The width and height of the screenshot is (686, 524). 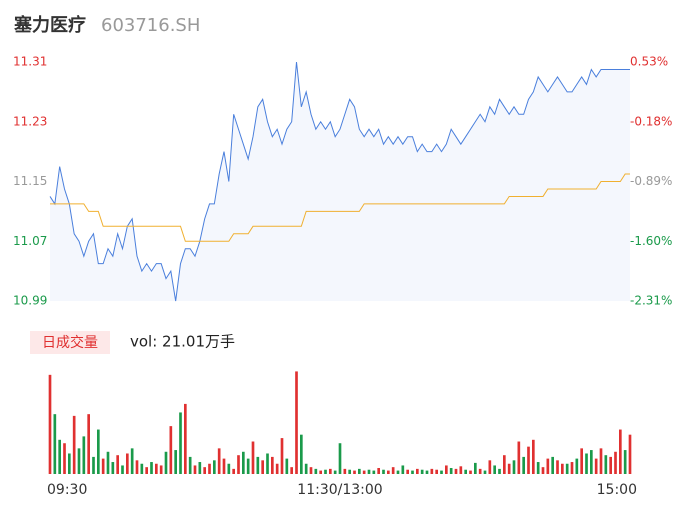 What do you see at coordinates (651, 241) in the screenshot?
I see `y2-tick-label: -1.60%` at bounding box center [651, 241].